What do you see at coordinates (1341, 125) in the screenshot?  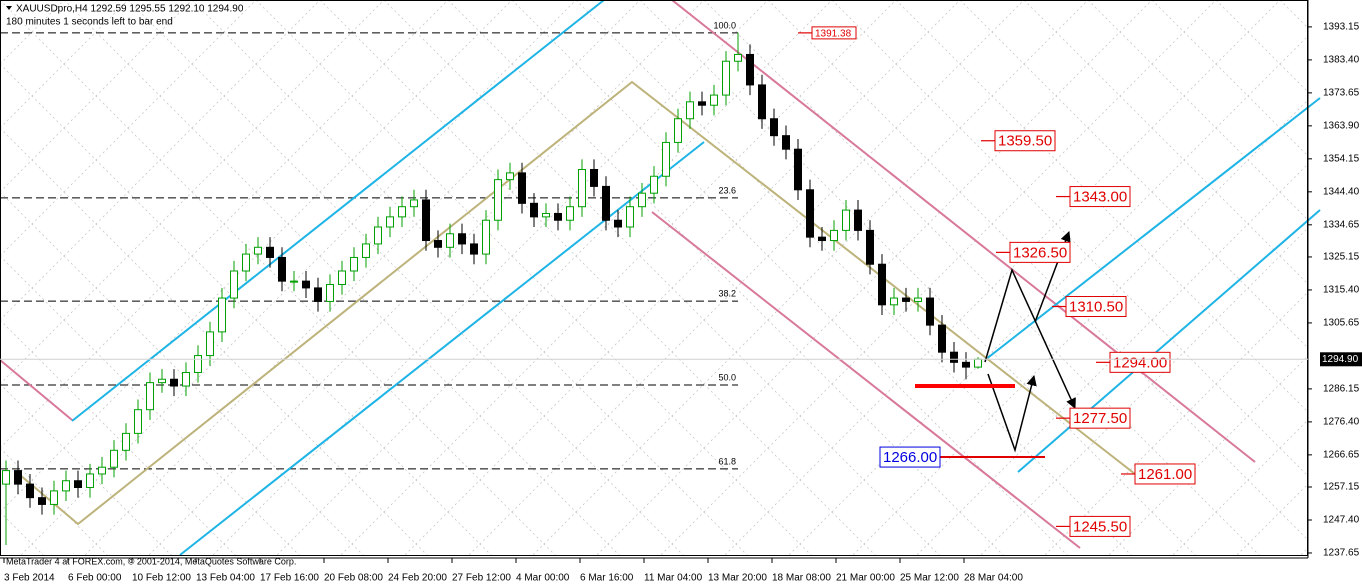 I see `y-tick-label: 1363.90` at bounding box center [1341, 125].